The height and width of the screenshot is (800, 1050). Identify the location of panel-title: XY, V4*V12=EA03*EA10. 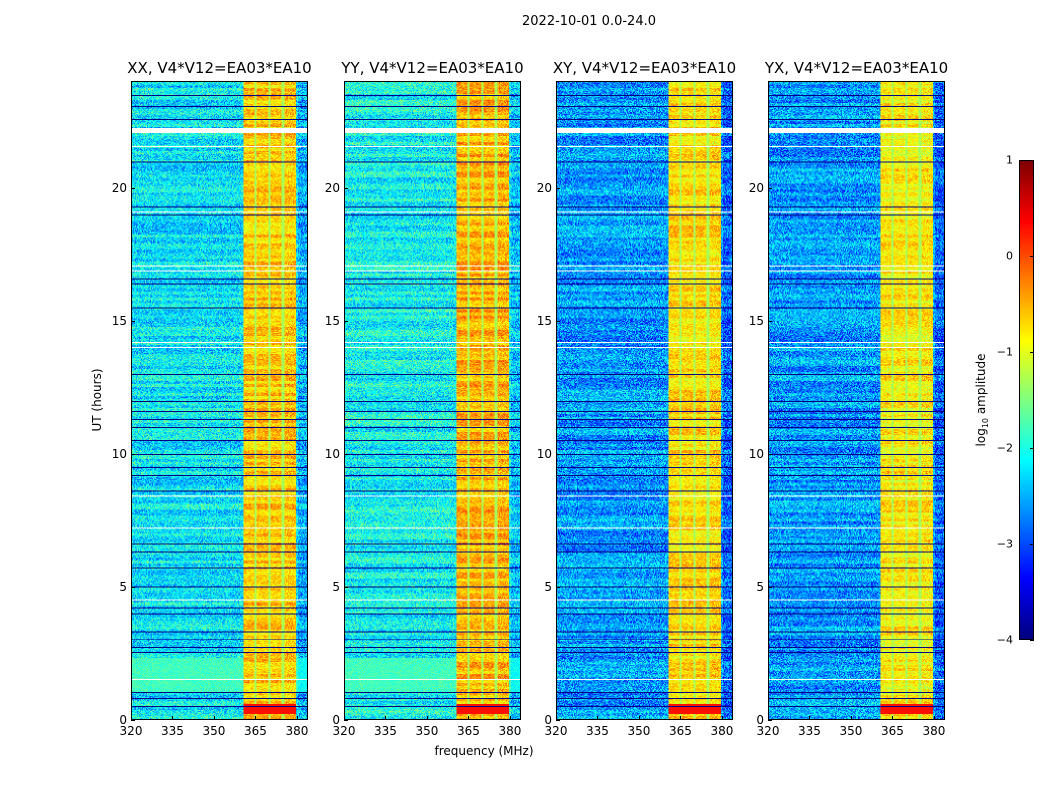
(644, 68).